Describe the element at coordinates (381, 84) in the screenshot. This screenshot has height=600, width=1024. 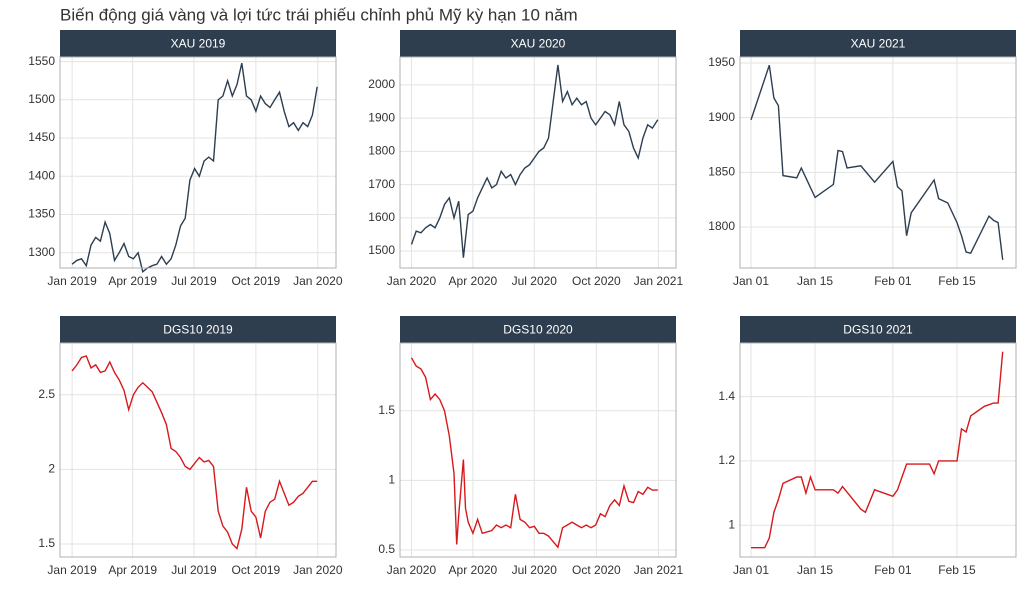
I see `y-tick-label: 2000` at that location.